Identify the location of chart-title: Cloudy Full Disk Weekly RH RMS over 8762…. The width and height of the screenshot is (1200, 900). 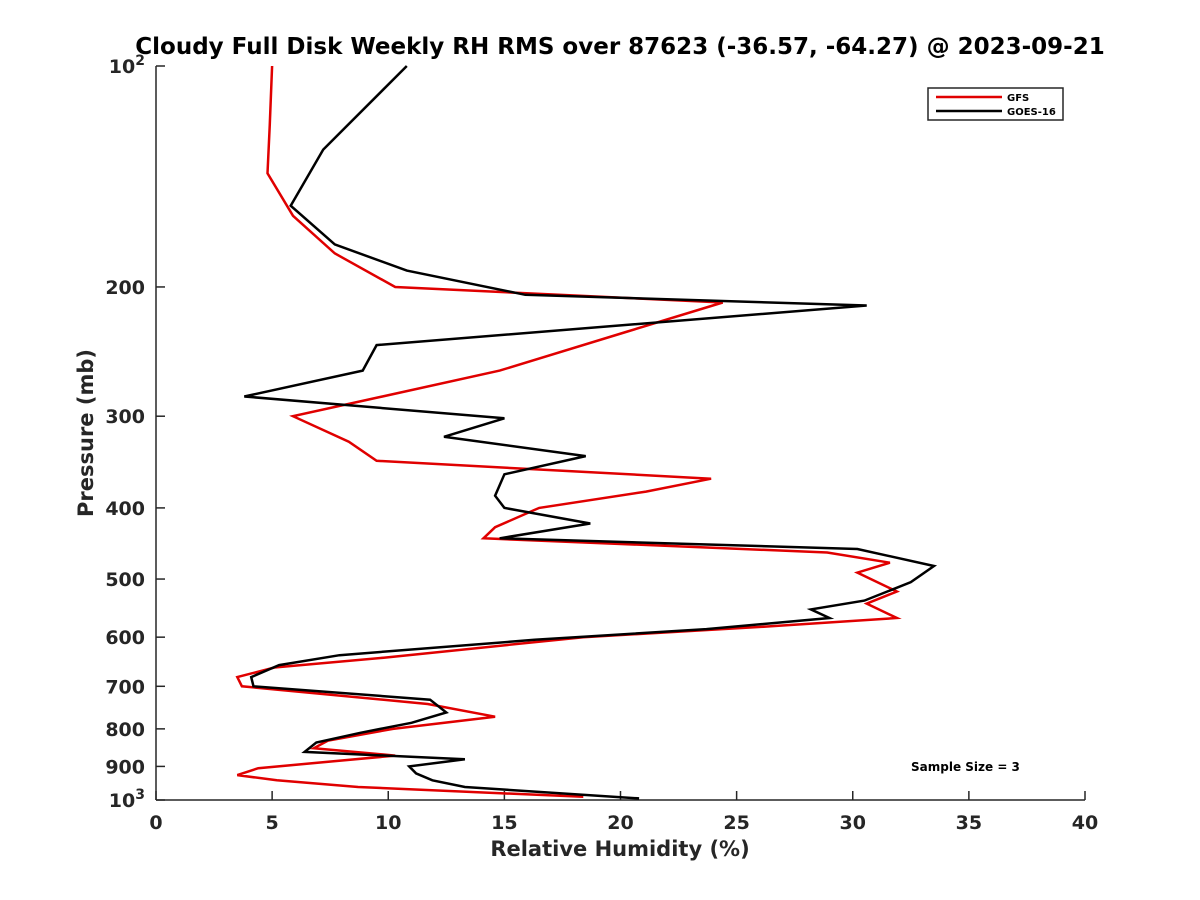
(619, 47).